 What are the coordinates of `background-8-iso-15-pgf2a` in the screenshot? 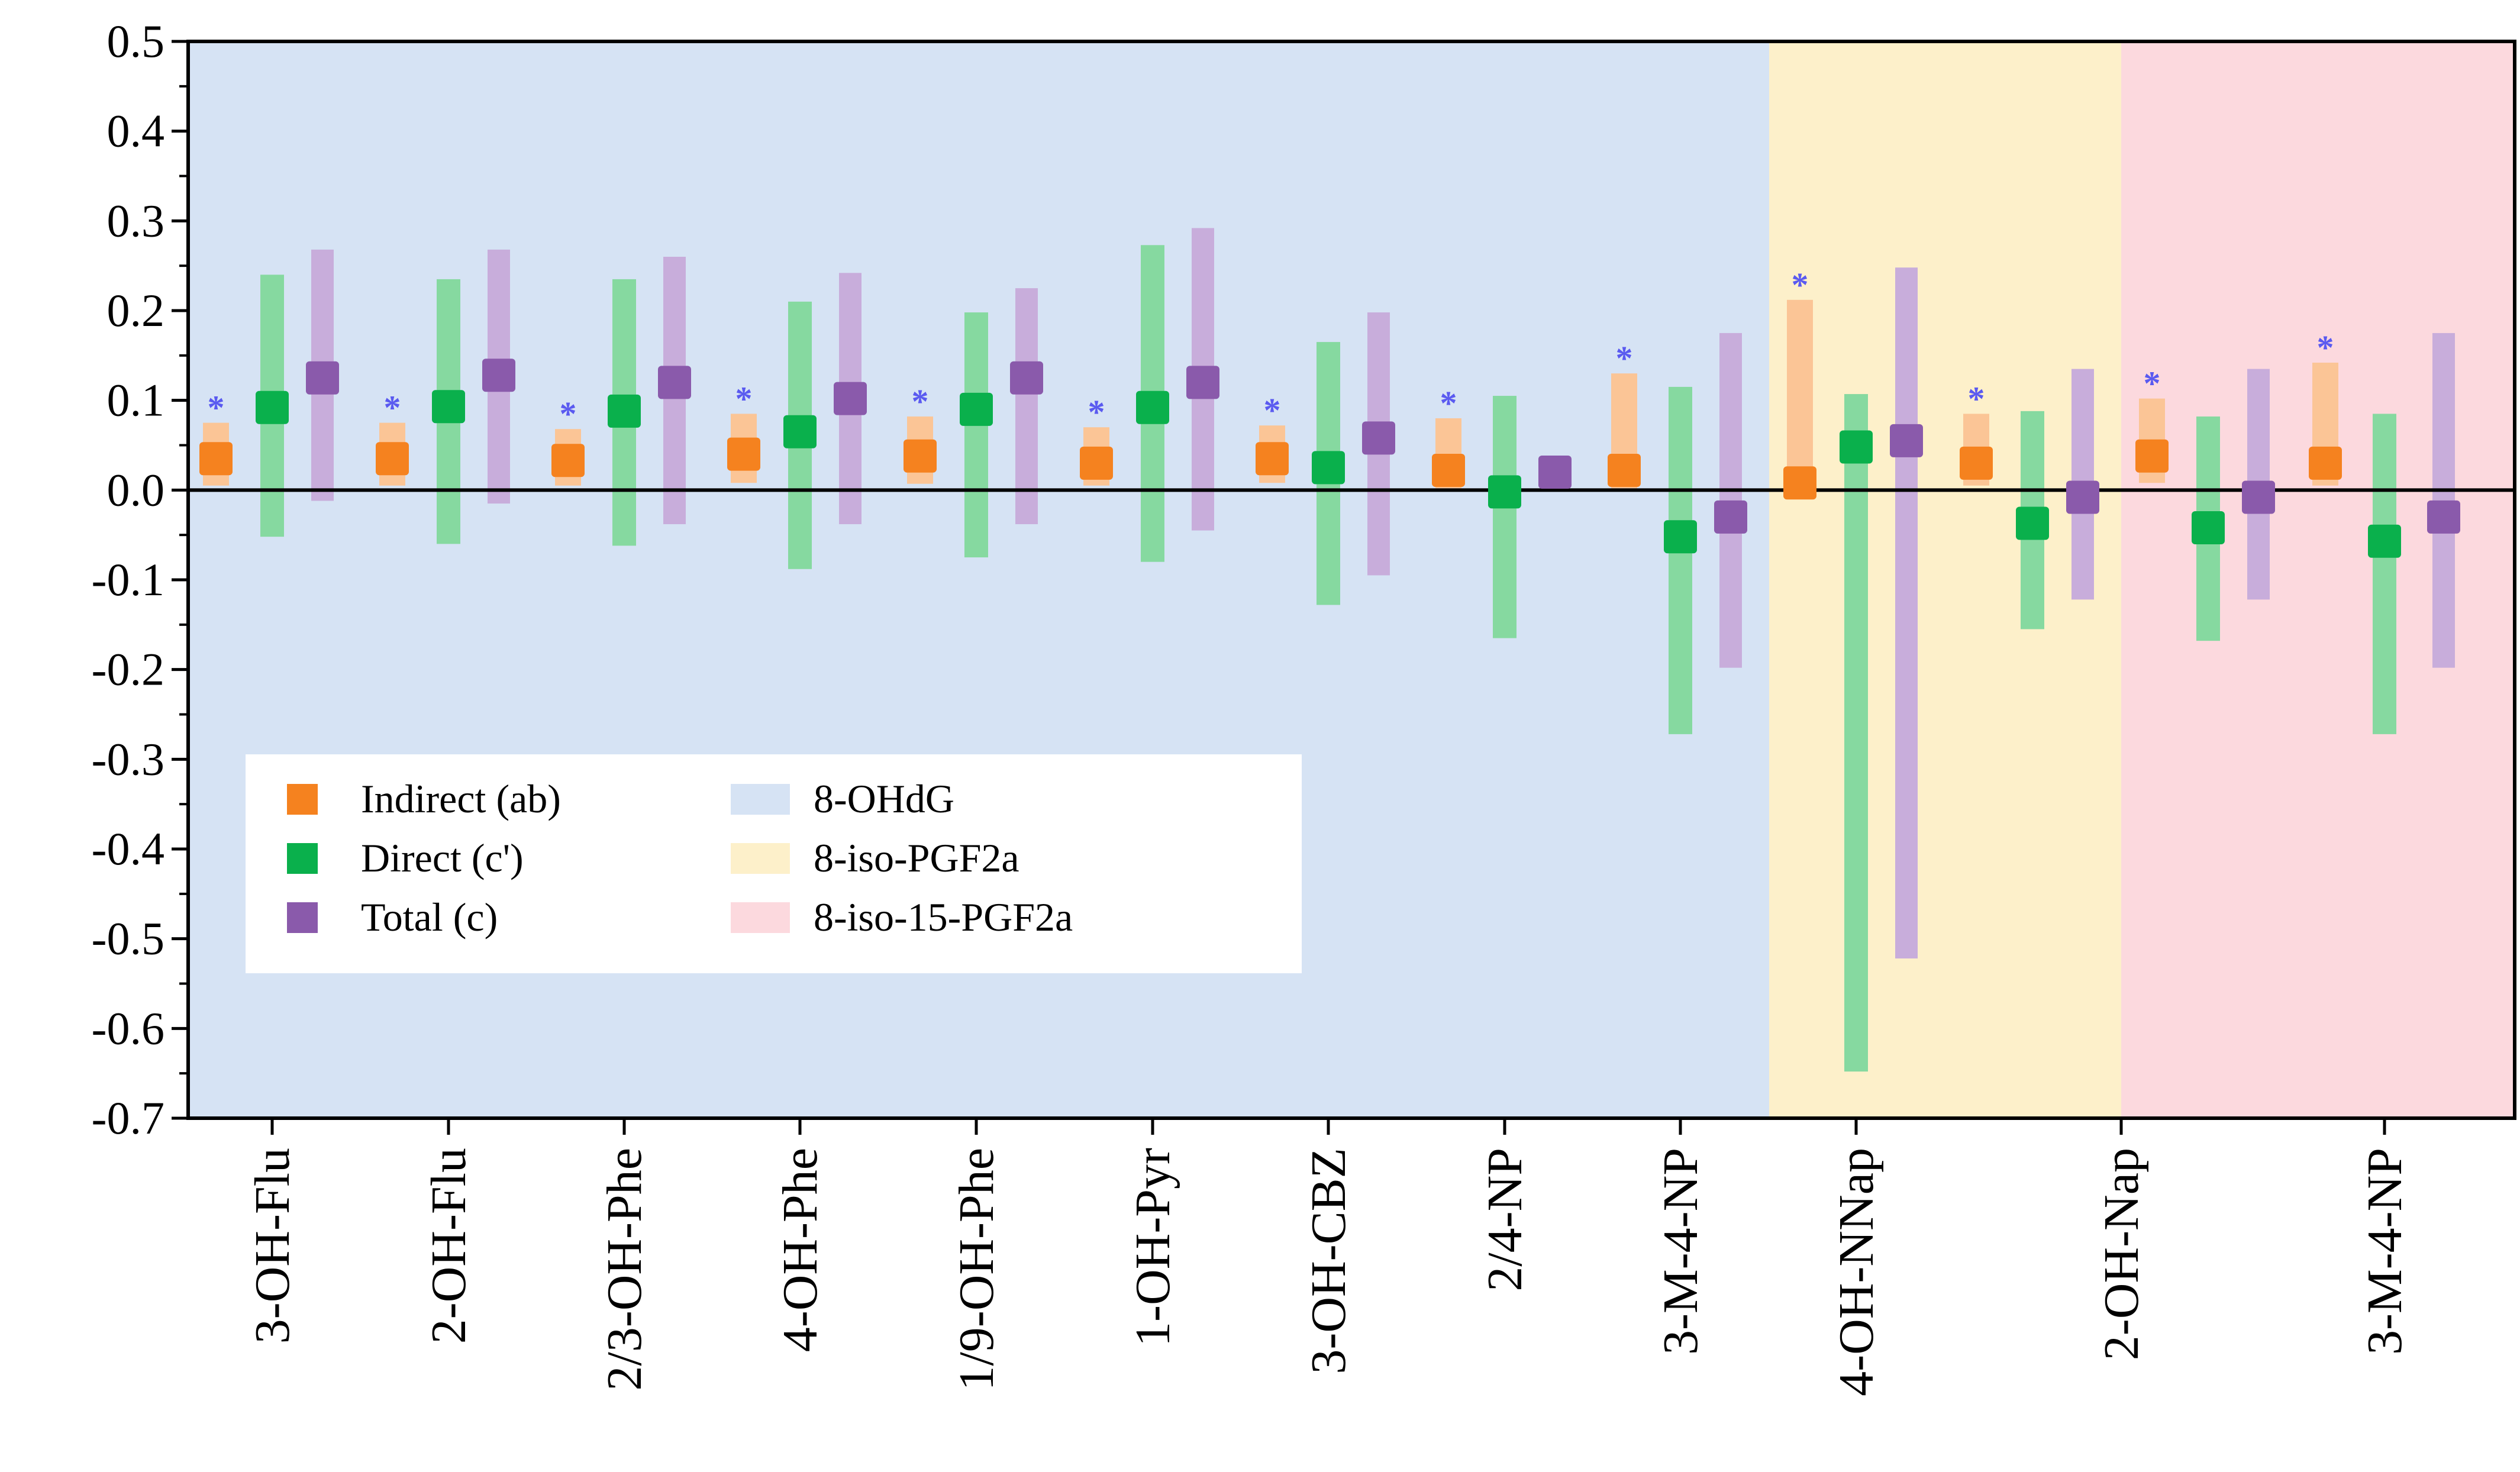 It's located at (2318, 579).